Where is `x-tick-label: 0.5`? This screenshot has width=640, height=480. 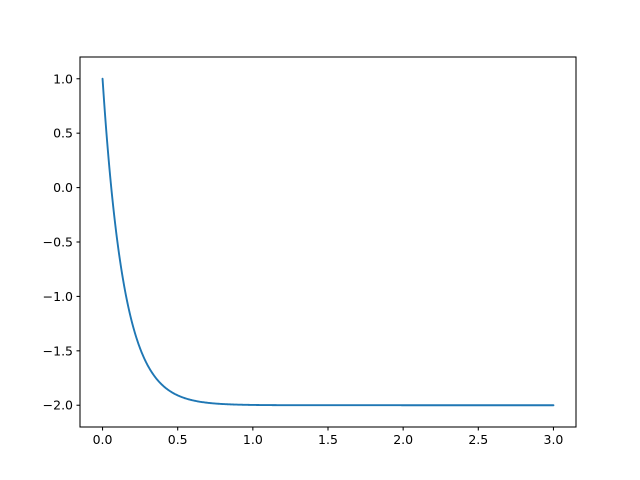 x-tick-label: 0.5 is located at coordinates (178, 439).